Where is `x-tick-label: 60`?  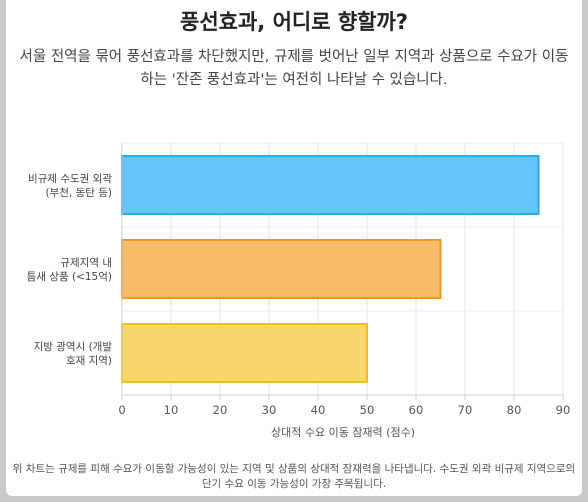 x-tick-label: 60 is located at coordinates (416, 410).